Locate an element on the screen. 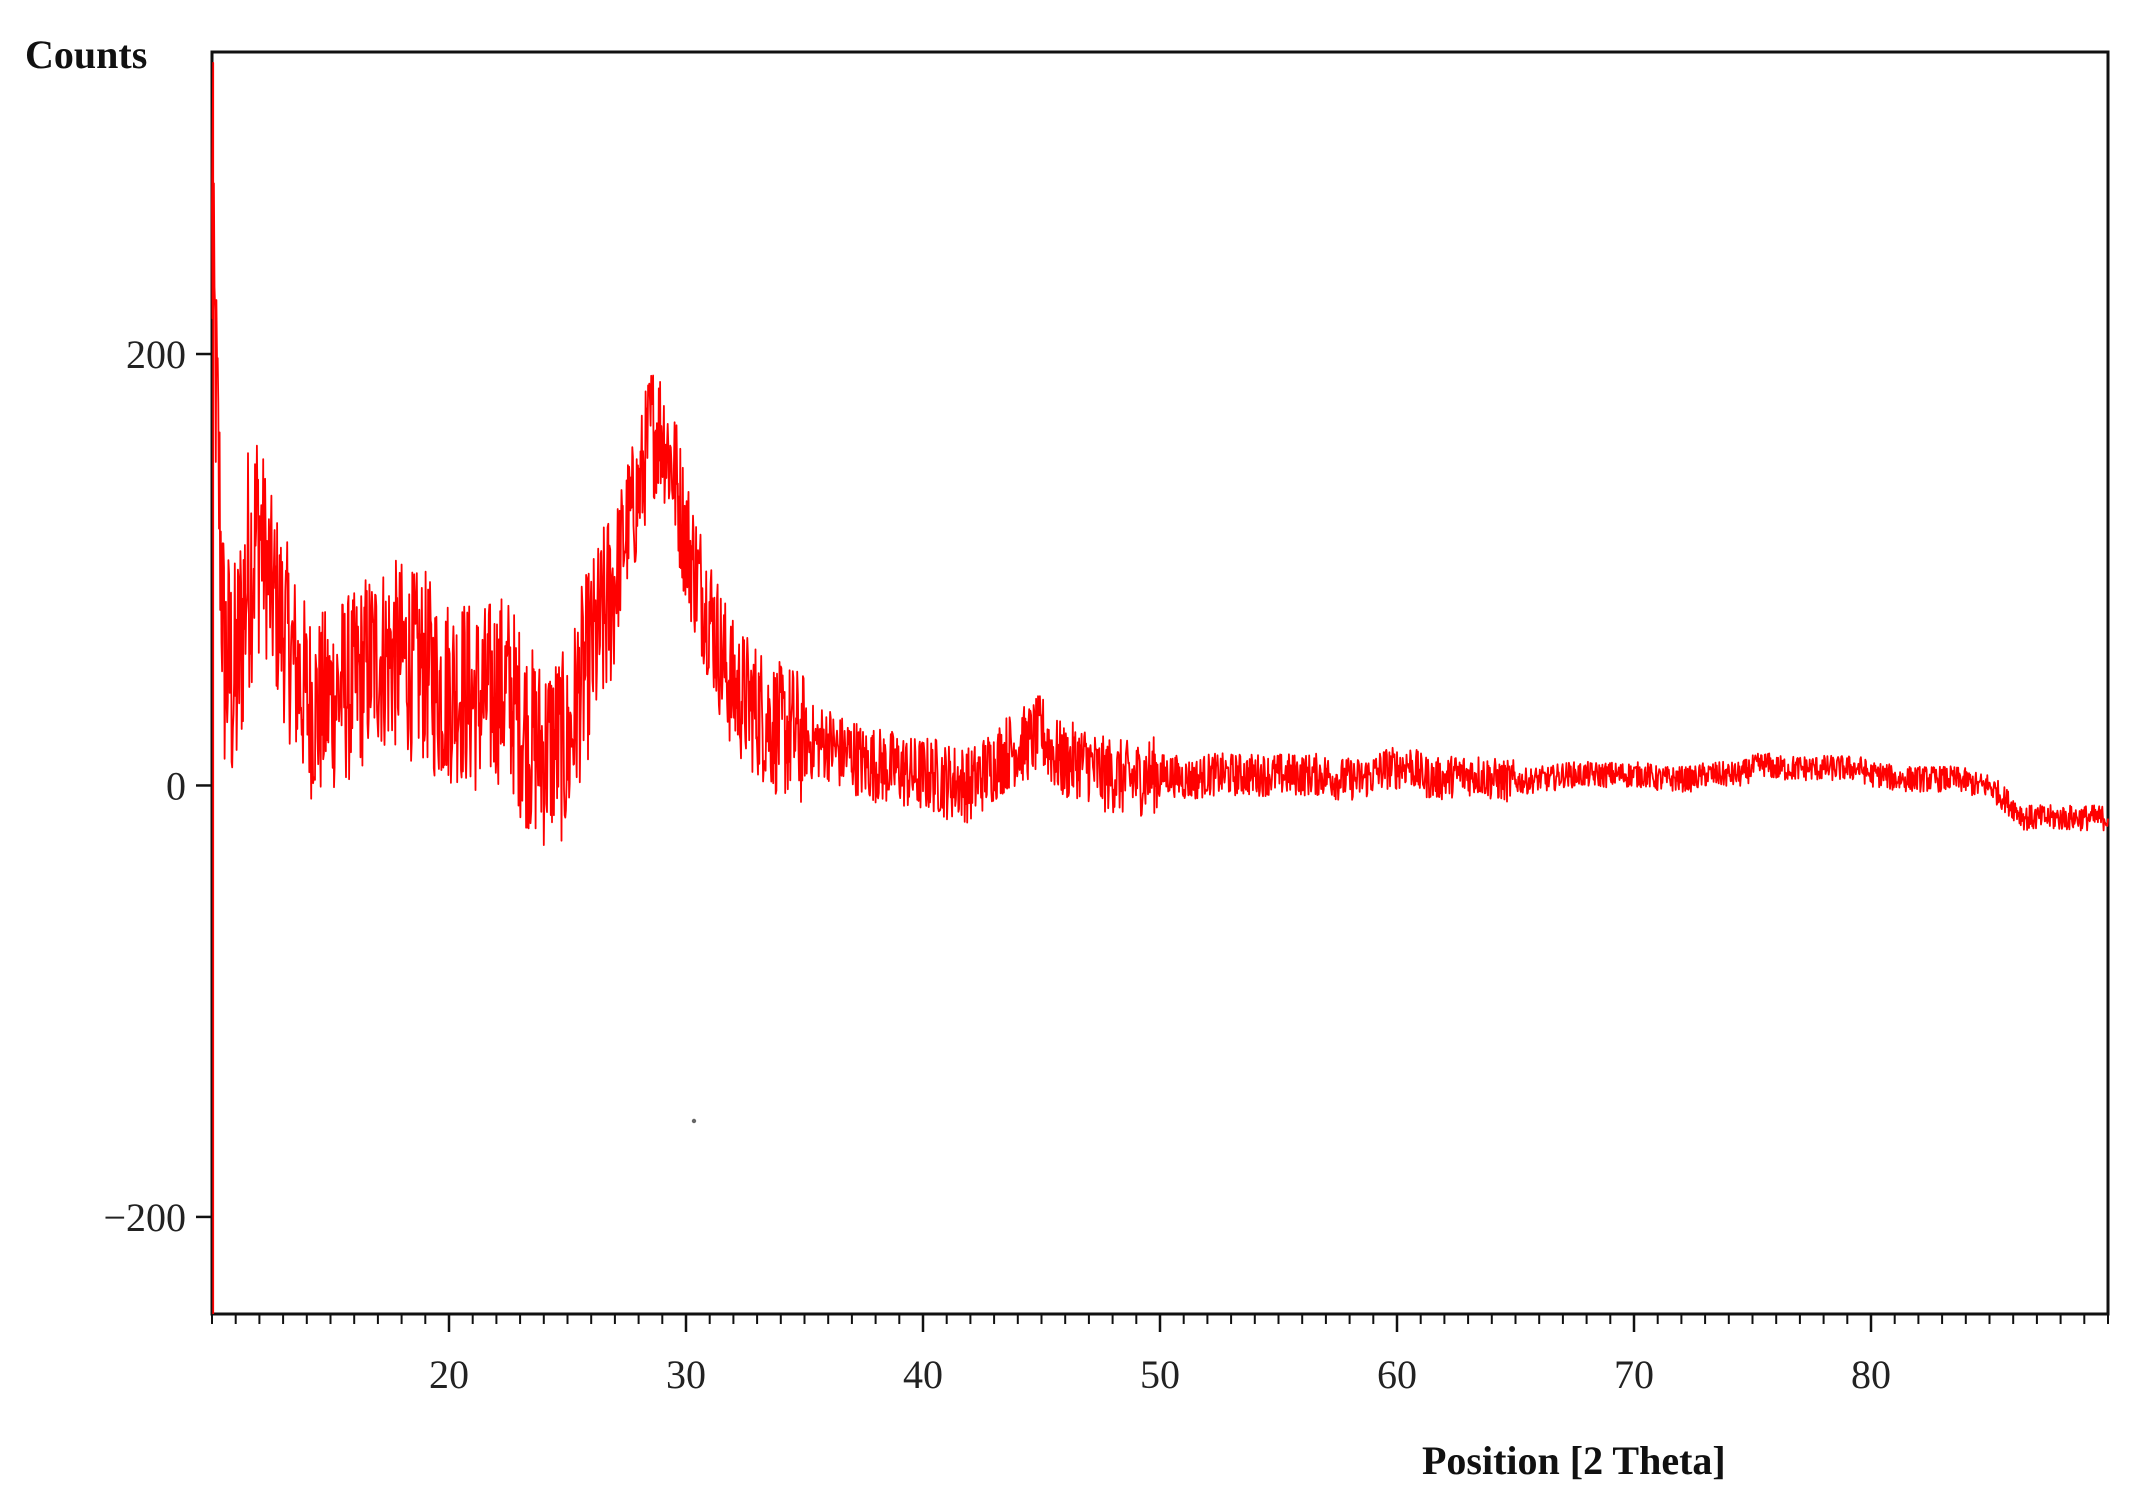  x-tick-label: 30 is located at coordinates (686, 1374).